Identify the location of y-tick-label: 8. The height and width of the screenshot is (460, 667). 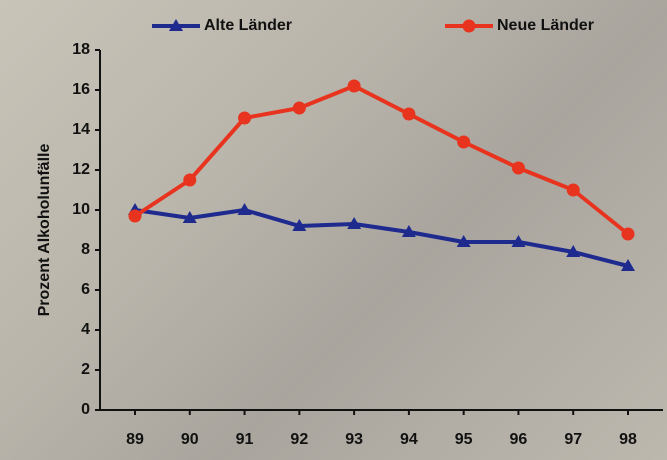
(85, 249).